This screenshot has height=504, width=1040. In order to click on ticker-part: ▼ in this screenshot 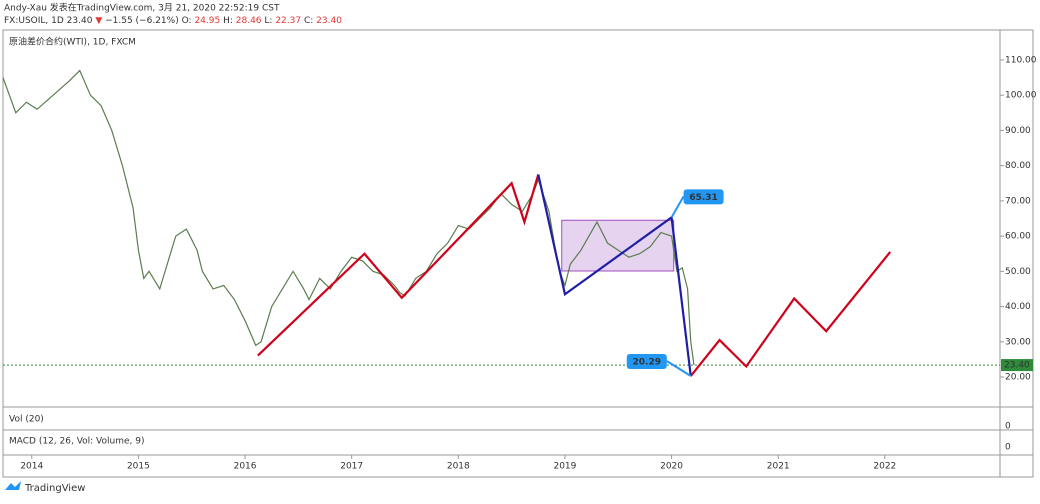, I will do `click(98, 21)`.